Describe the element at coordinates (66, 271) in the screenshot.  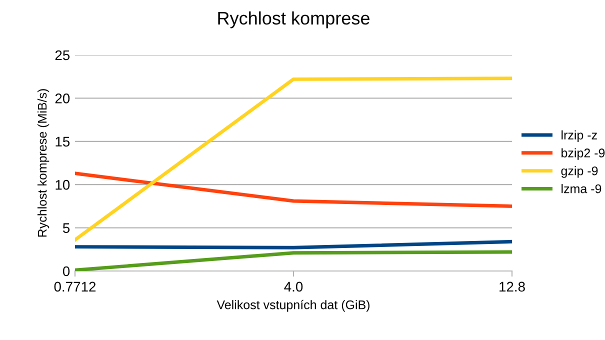
I see `y-tick-label: 0` at that location.